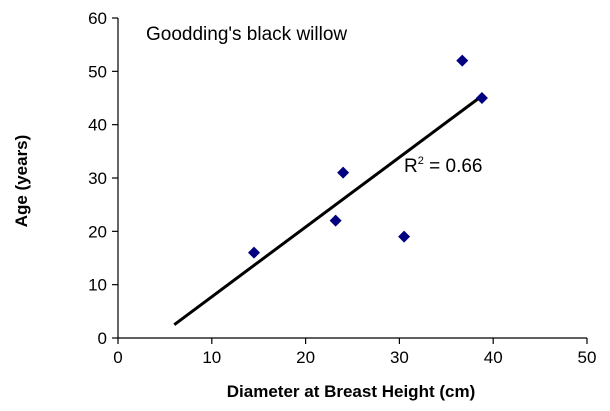  What do you see at coordinates (97, 178) in the screenshot?
I see `y-tick-label: 30` at bounding box center [97, 178].